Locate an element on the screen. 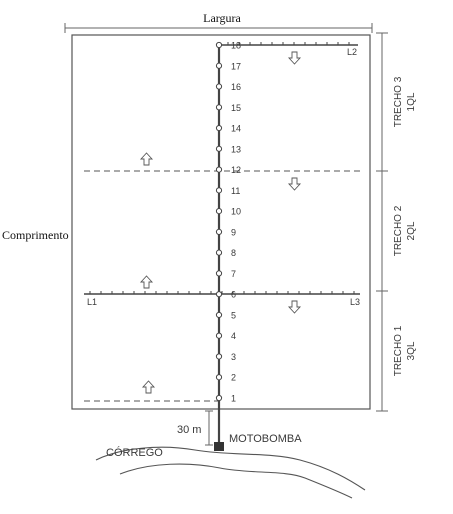 The image size is (453, 514). valve-number: 12 is located at coordinates (236, 170).